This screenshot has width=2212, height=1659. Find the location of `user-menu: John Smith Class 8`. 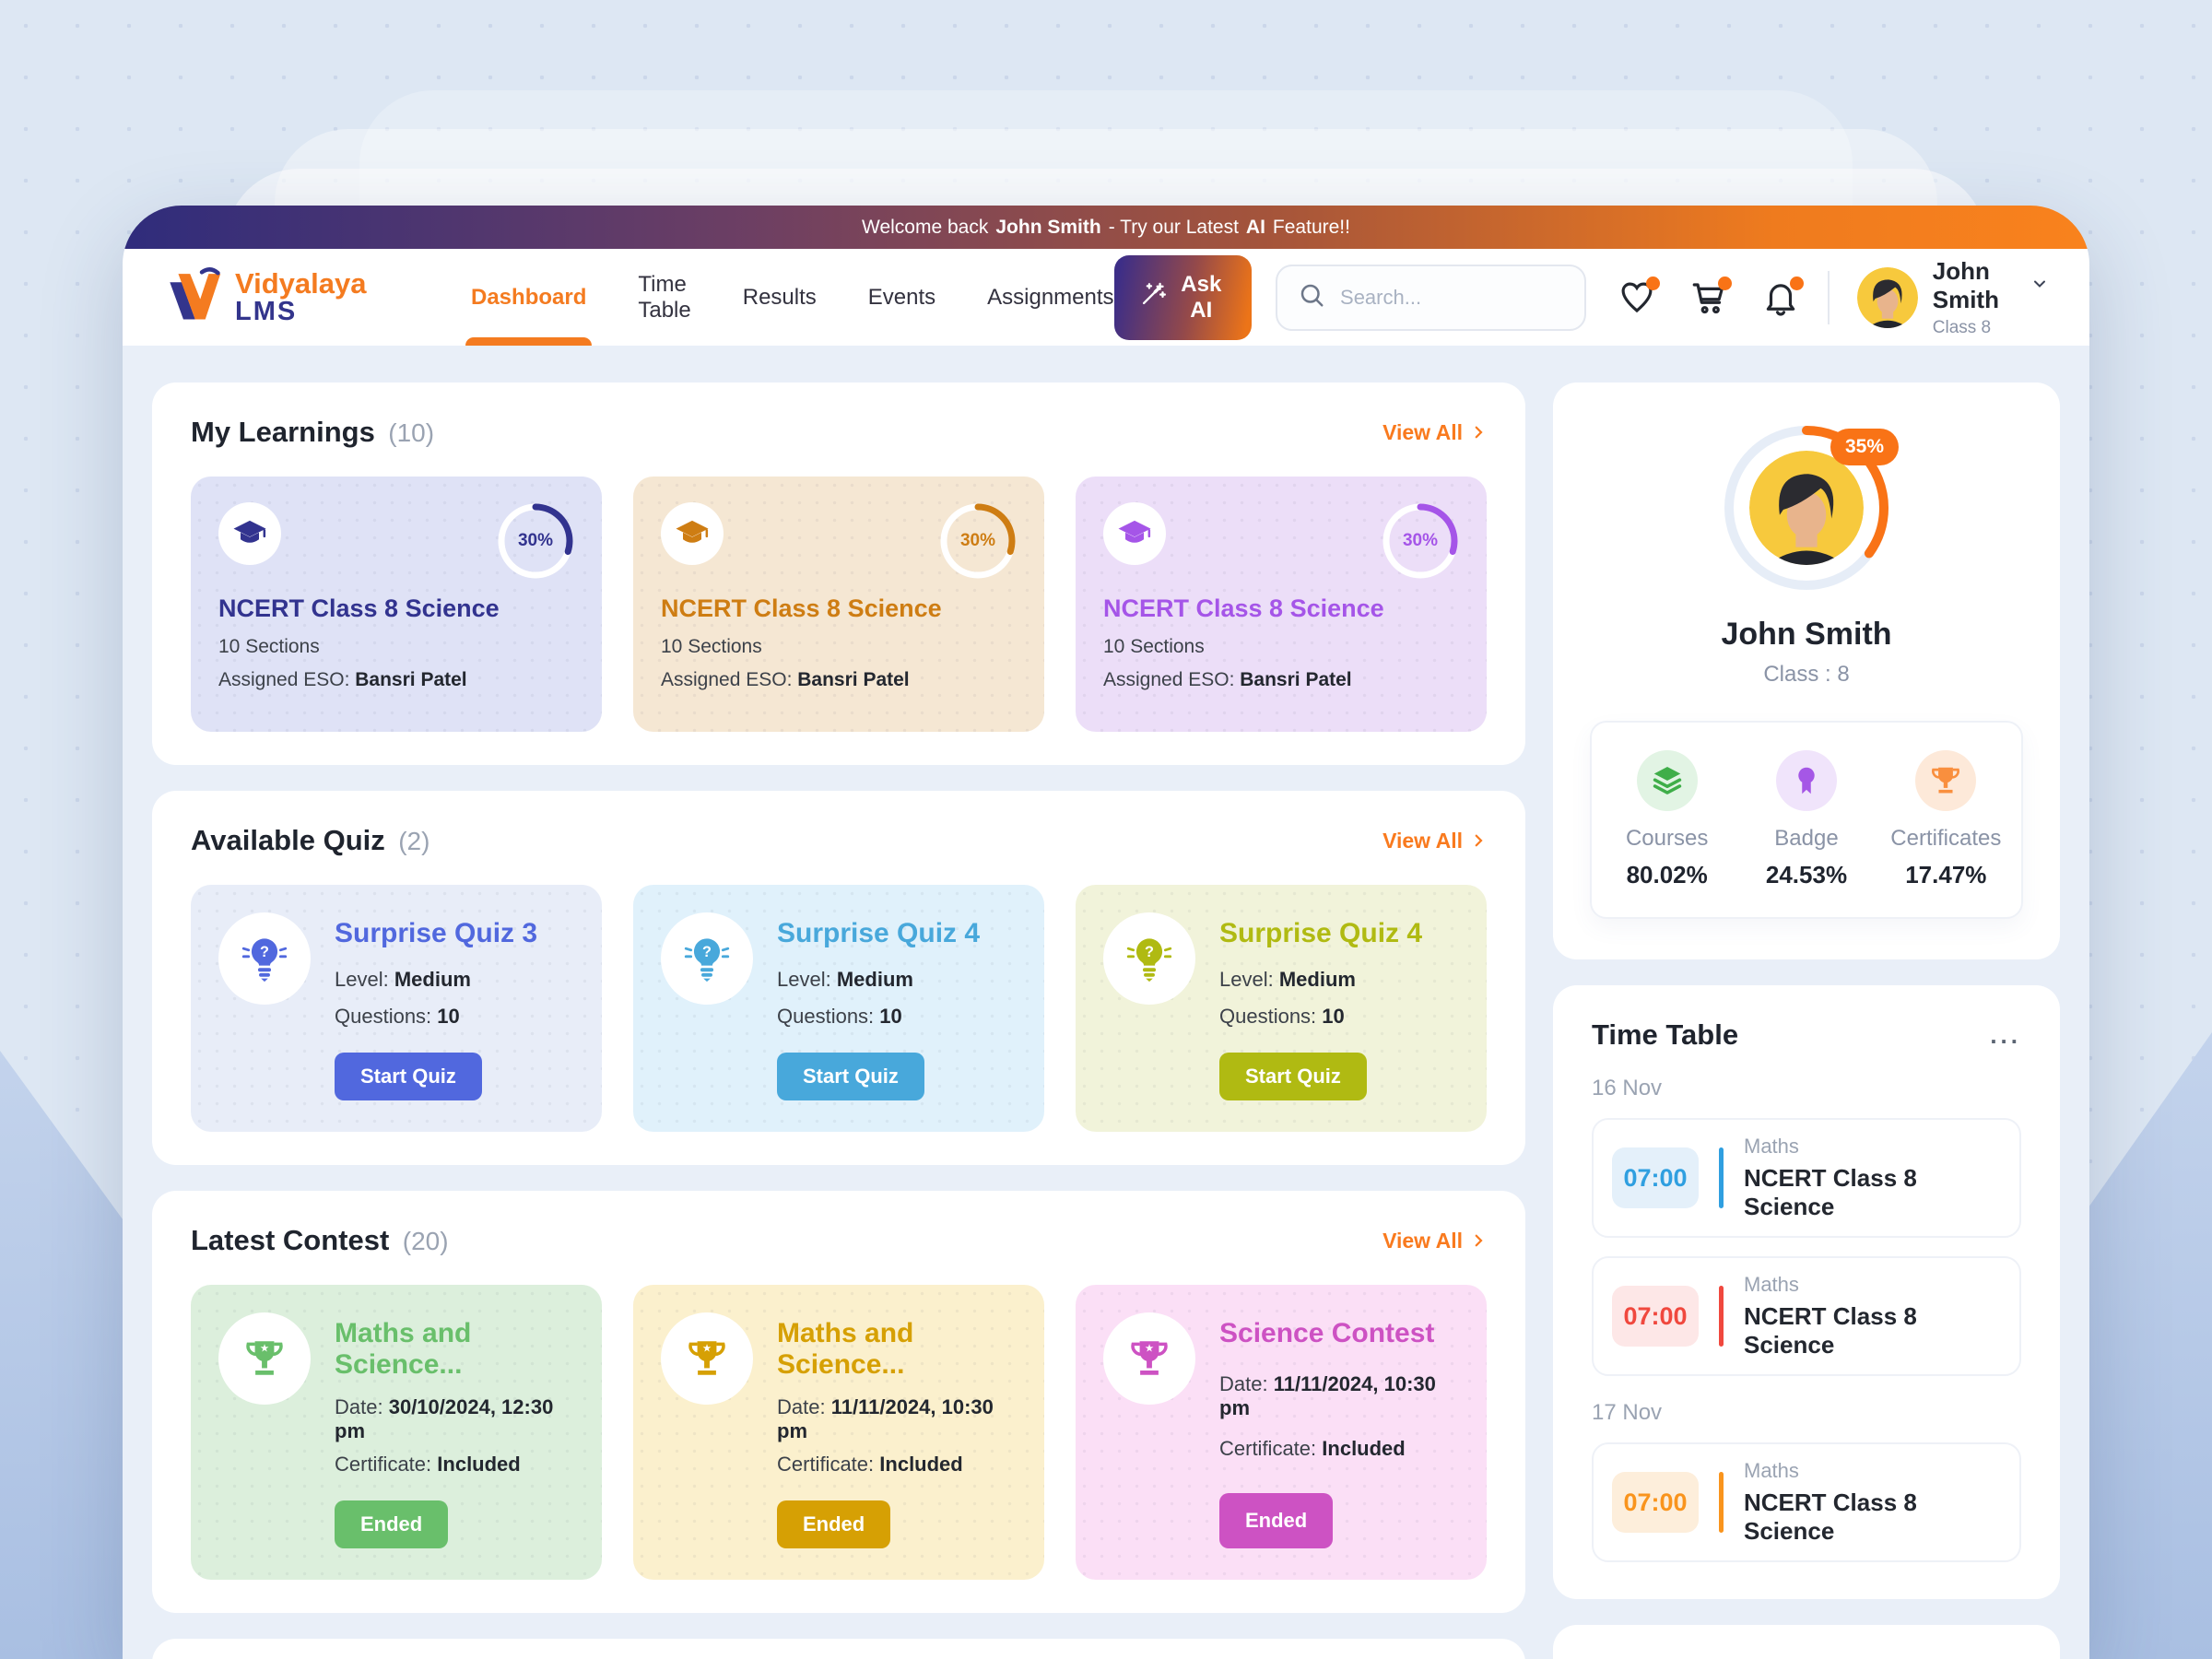

user-menu: John Smith Class 8 is located at coordinates (1952, 297).